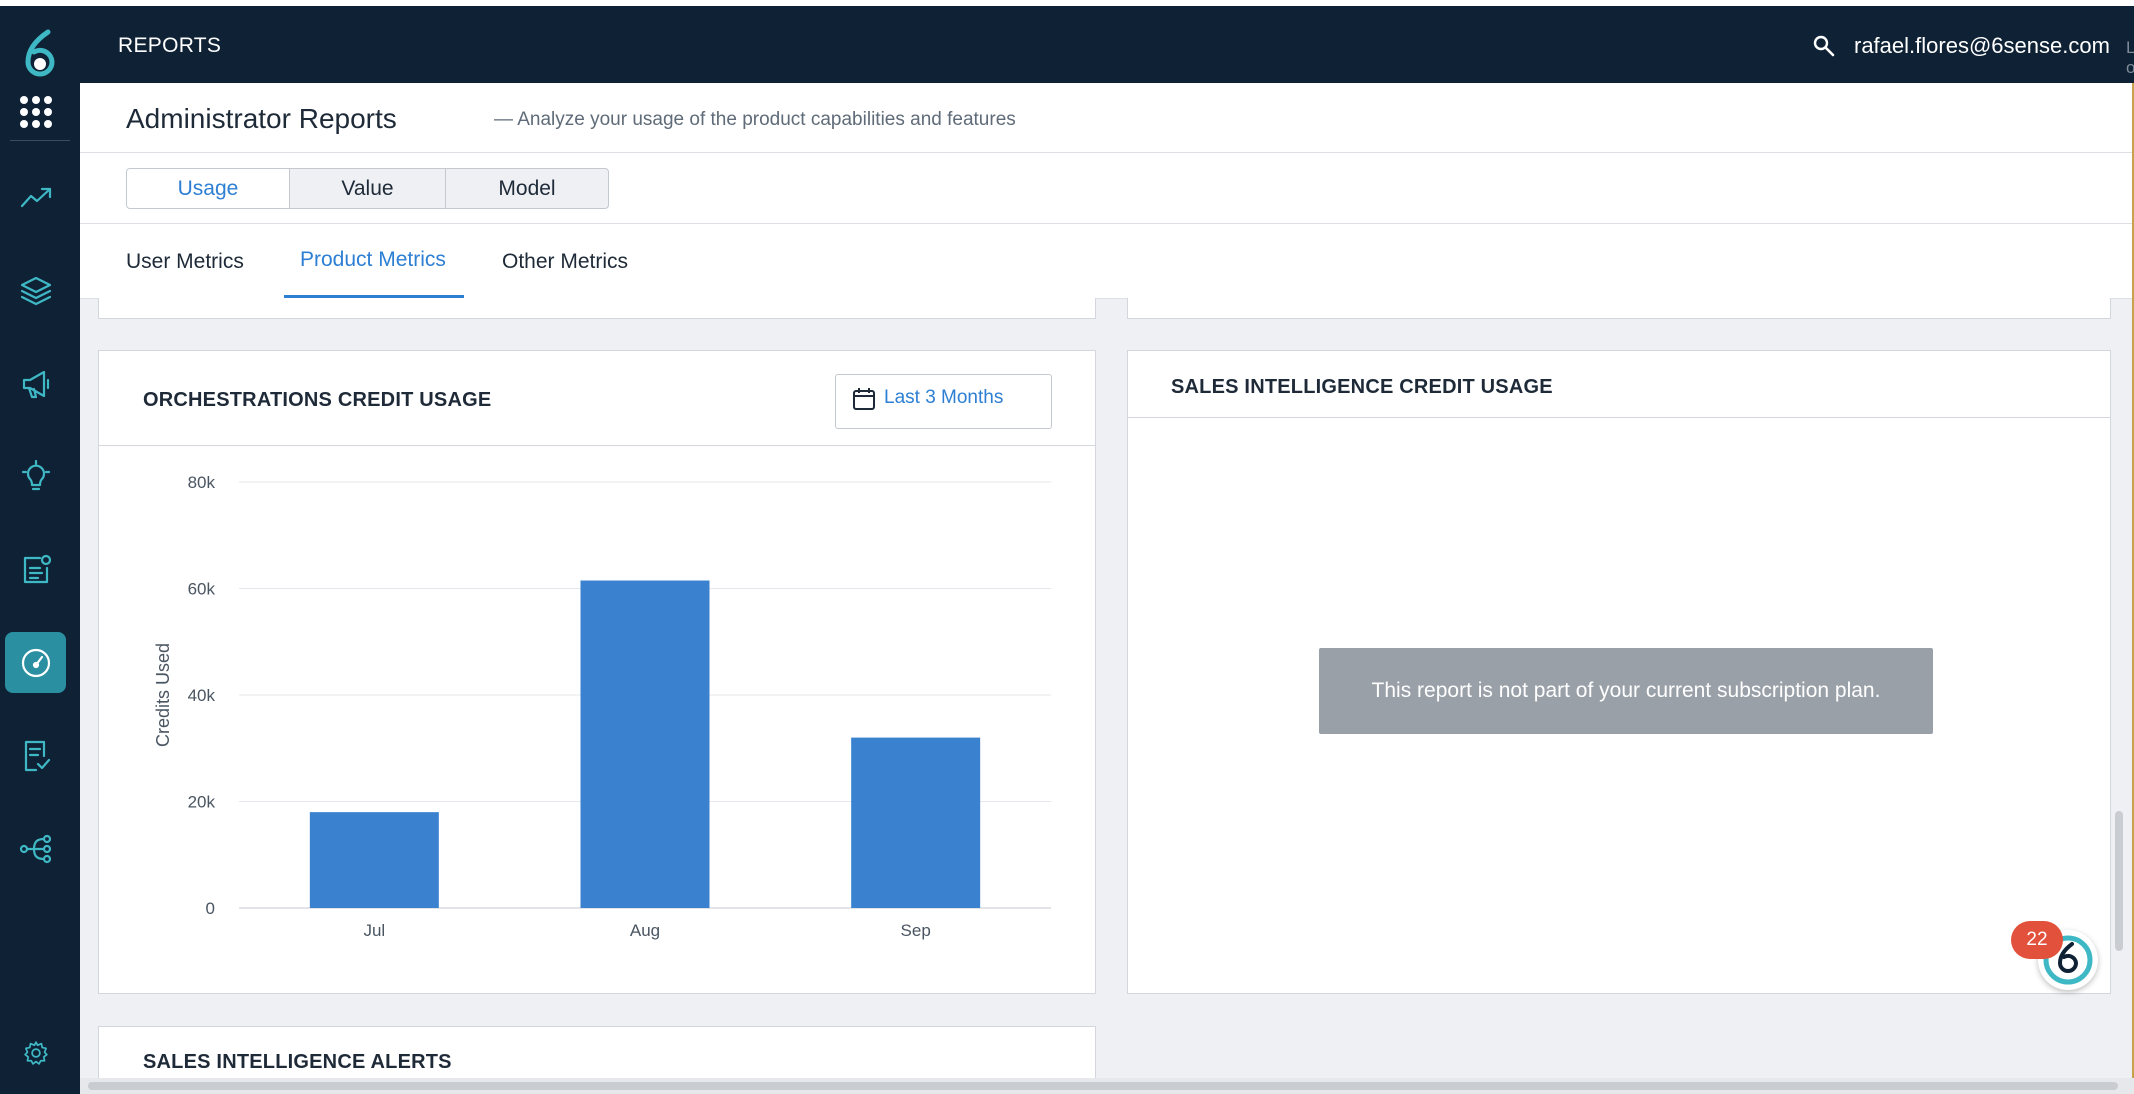 The width and height of the screenshot is (2134, 1094). I want to click on tab-user-metrics: User Metrics, so click(185, 261).